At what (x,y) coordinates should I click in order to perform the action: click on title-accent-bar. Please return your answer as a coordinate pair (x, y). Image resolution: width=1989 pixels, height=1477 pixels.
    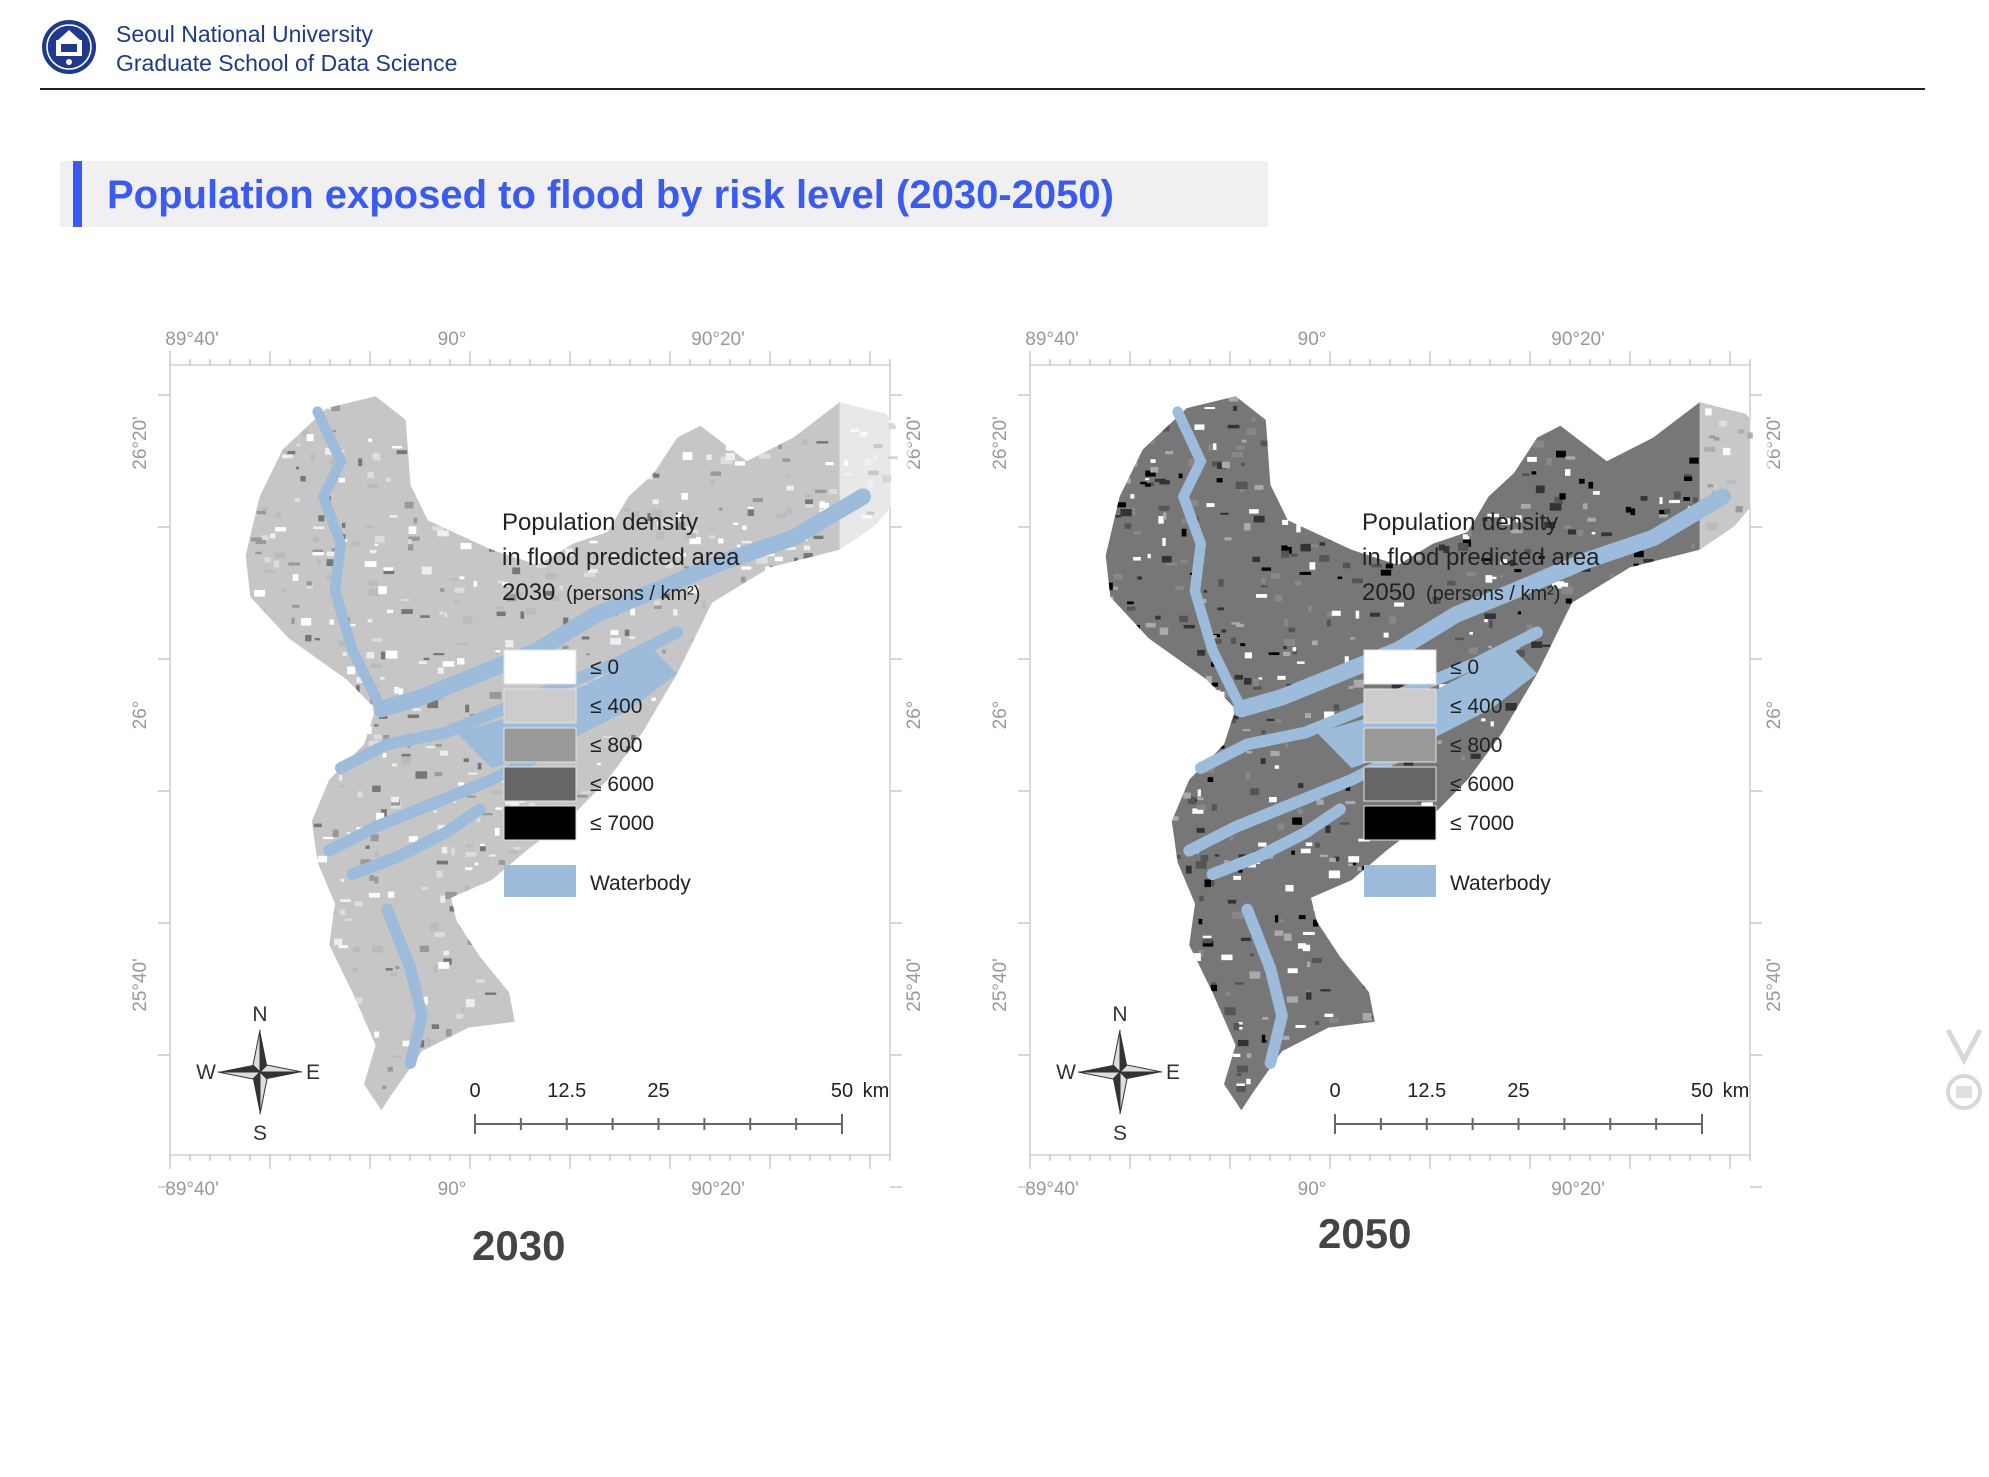
    Looking at the image, I should click on (77, 194).